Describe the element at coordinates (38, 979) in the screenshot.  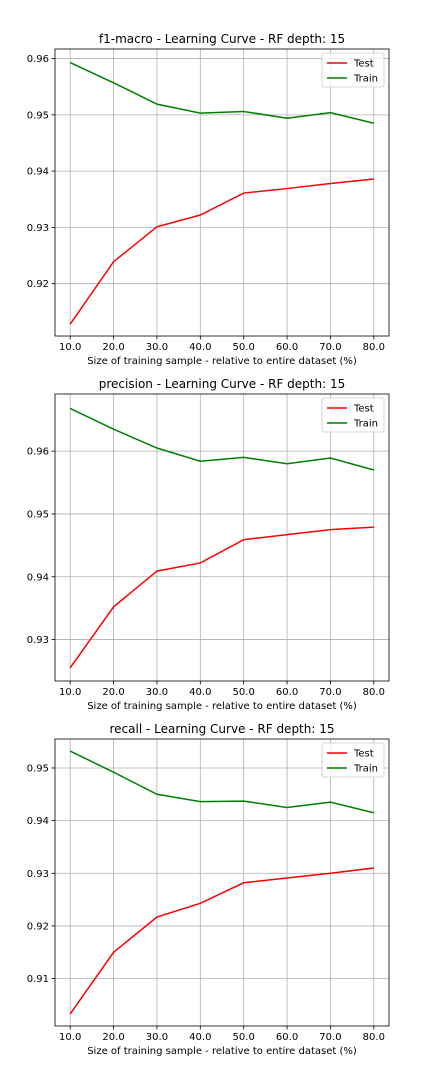
I see `y-tick-label: 0.91` at that location.